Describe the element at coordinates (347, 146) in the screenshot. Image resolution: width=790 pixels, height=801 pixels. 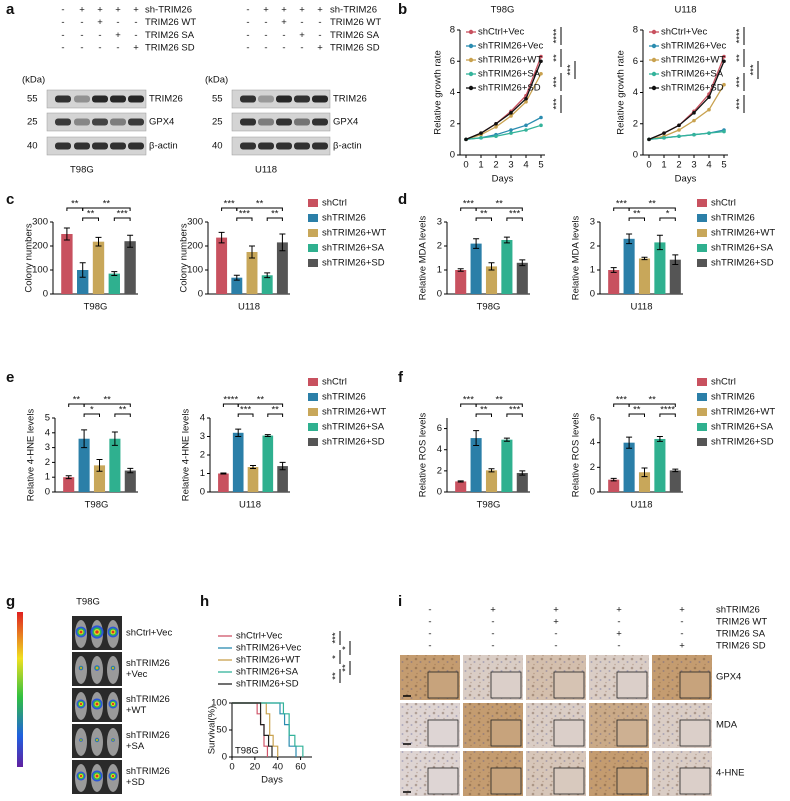
I see `protein-label: β-actin` at that location.